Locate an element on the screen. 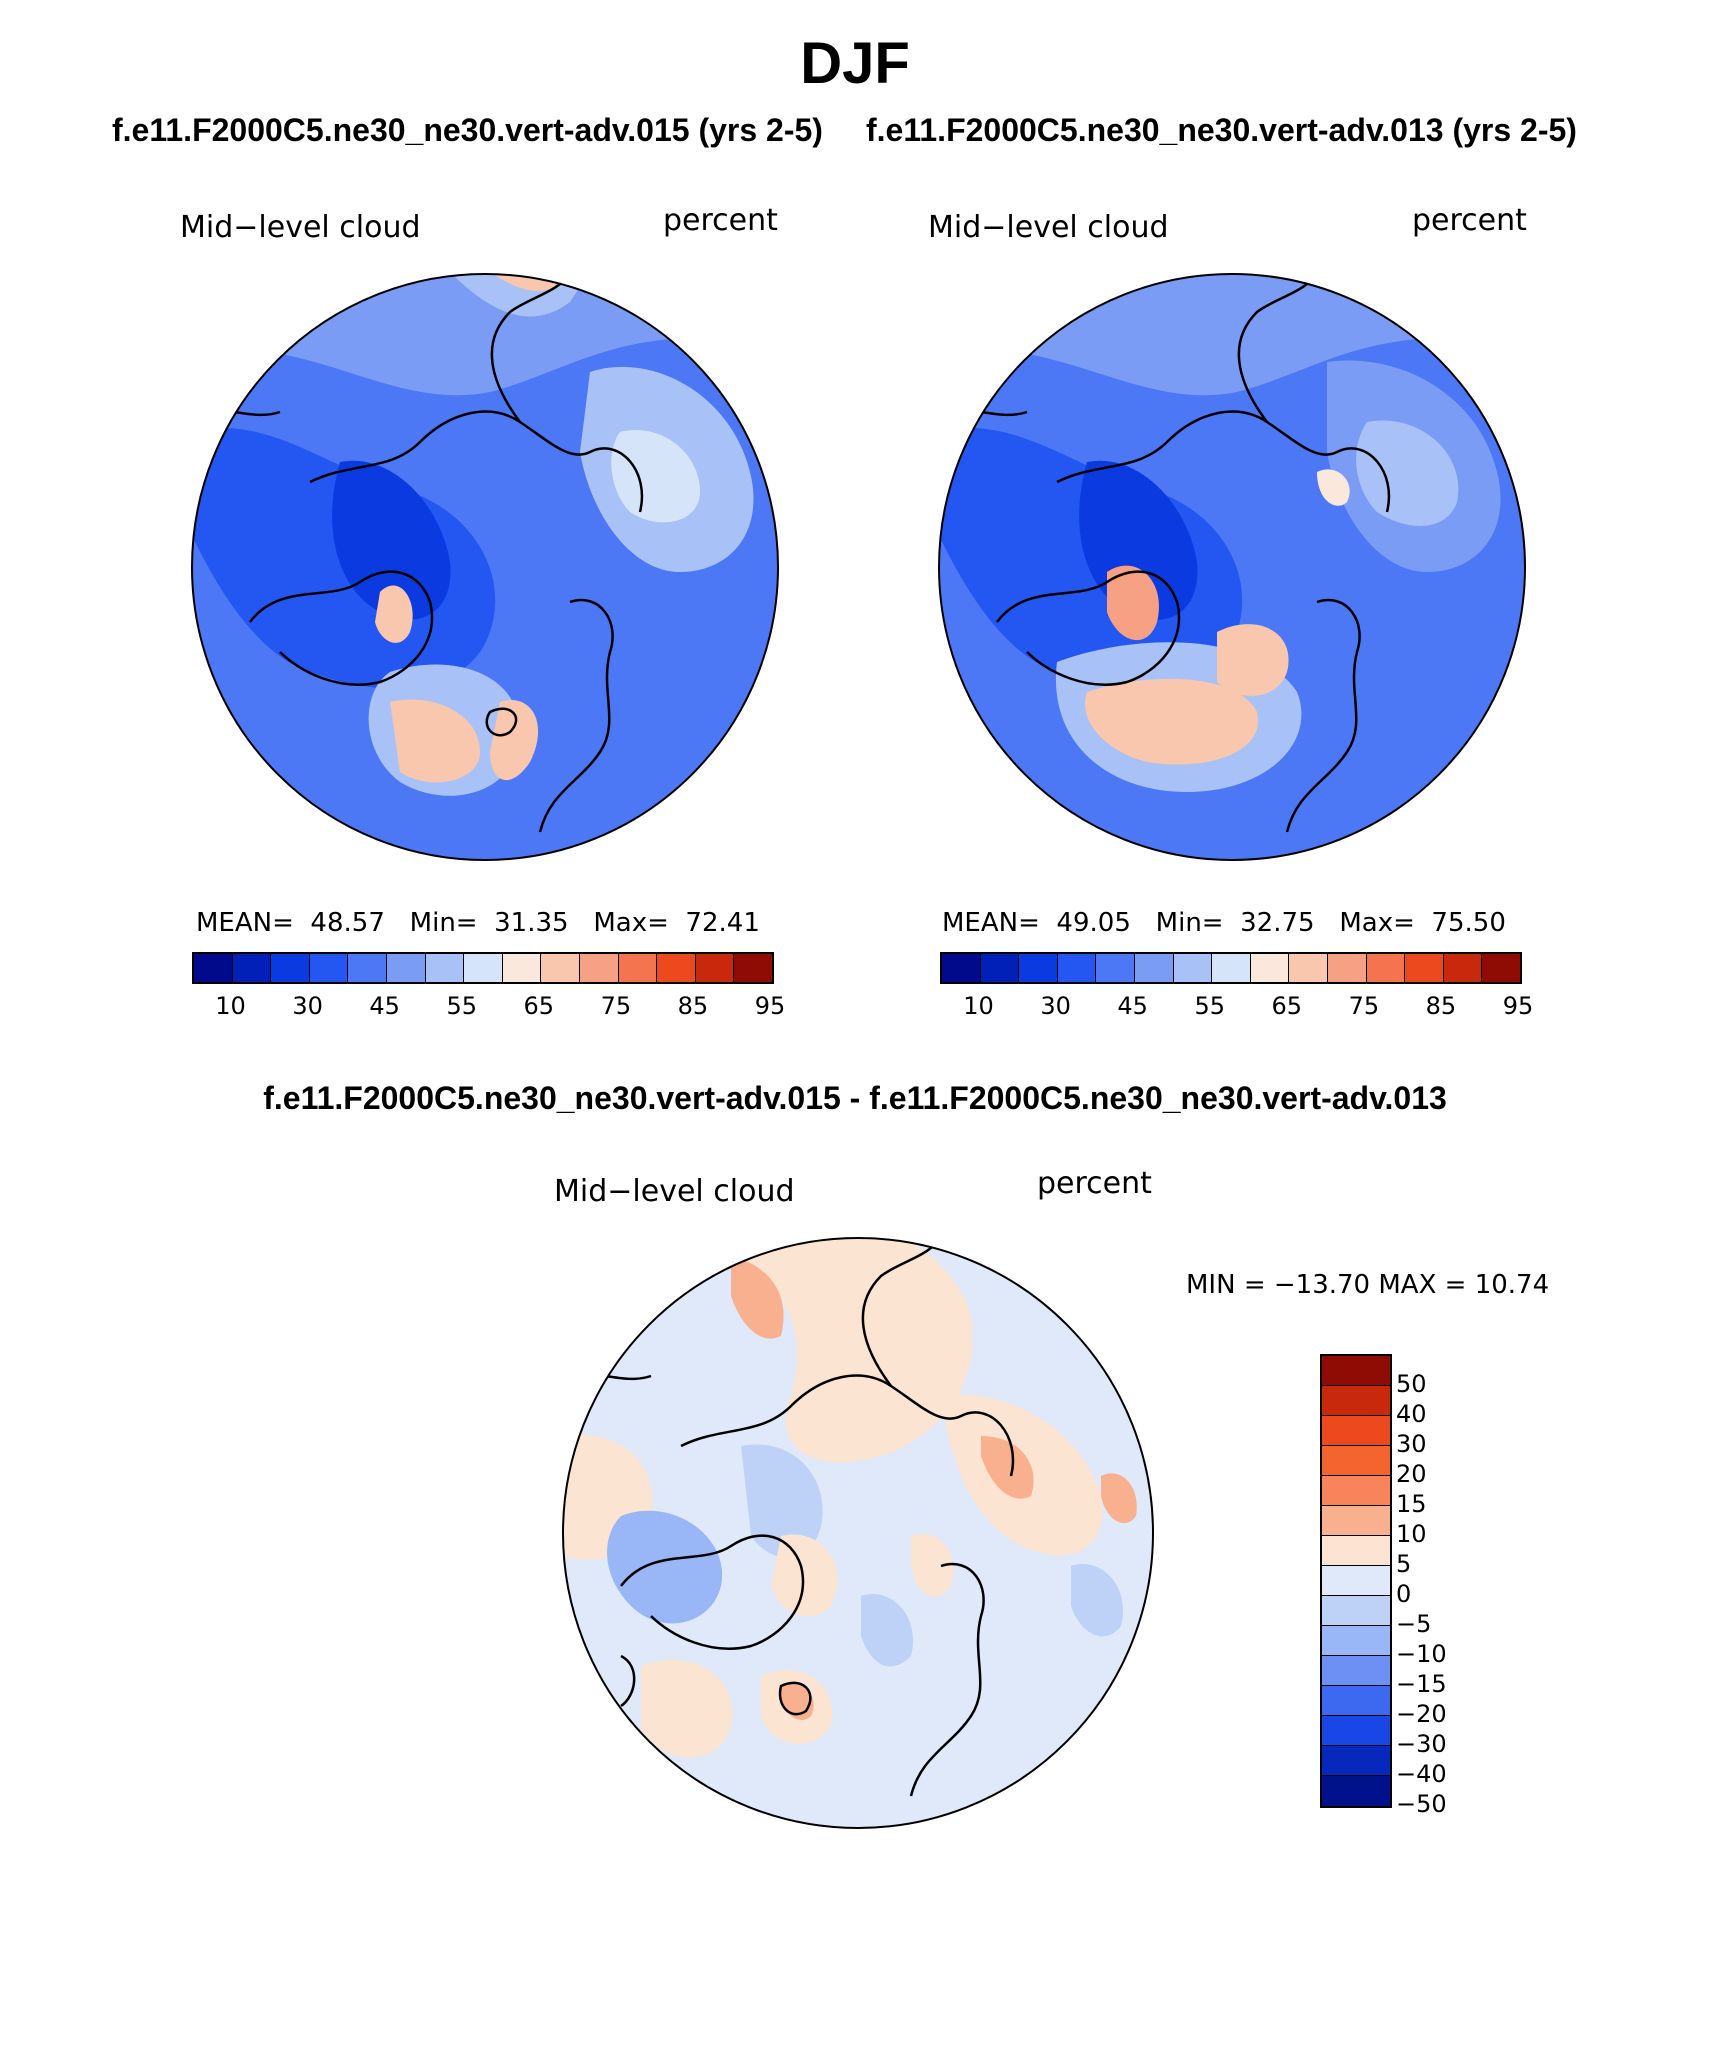  panel-1-max-value: 72.41 is located at coordinates (722, 923).